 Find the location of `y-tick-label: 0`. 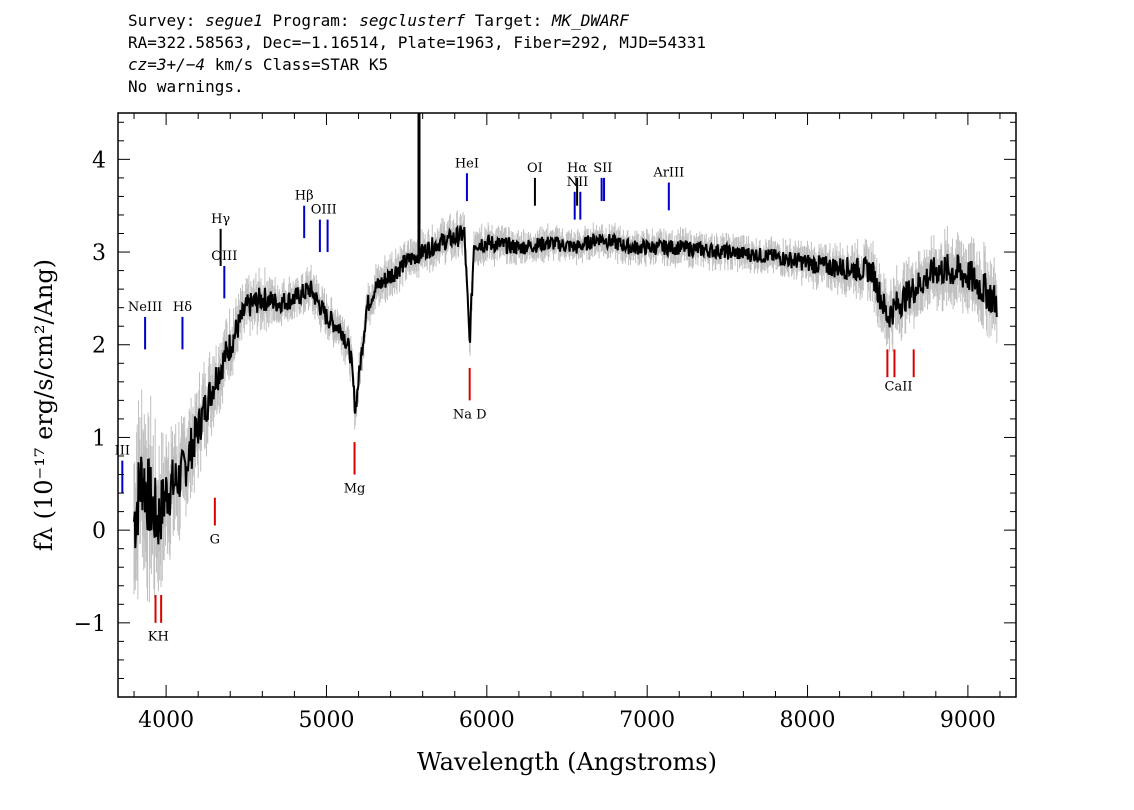

y-tick-label: 0 is located at coordinates (99, 531).